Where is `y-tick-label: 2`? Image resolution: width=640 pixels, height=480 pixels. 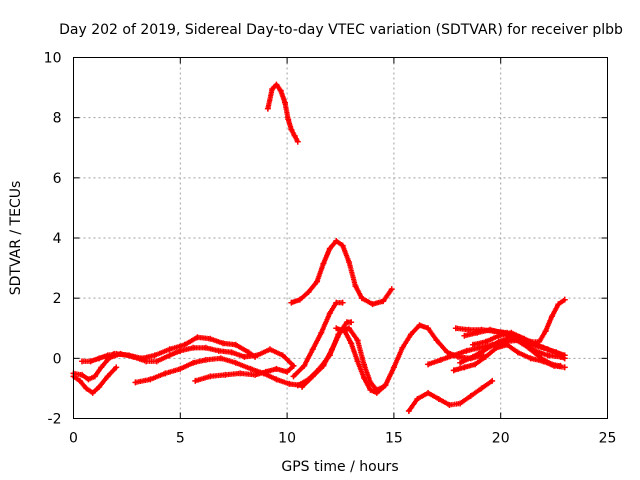 y-tick-label: 2 is located at coordinates (57, 299).